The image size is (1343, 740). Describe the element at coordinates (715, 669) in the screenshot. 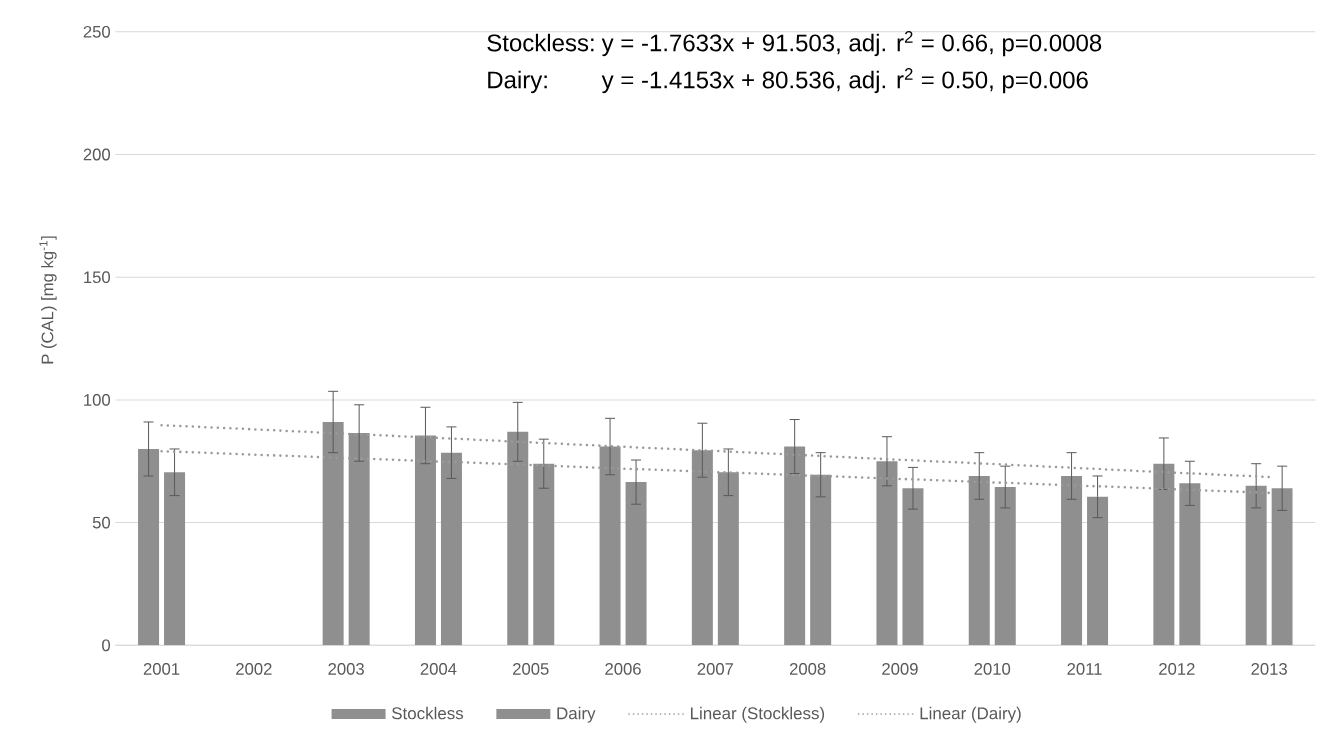

I see `x-tick-label: 2007` at that location.